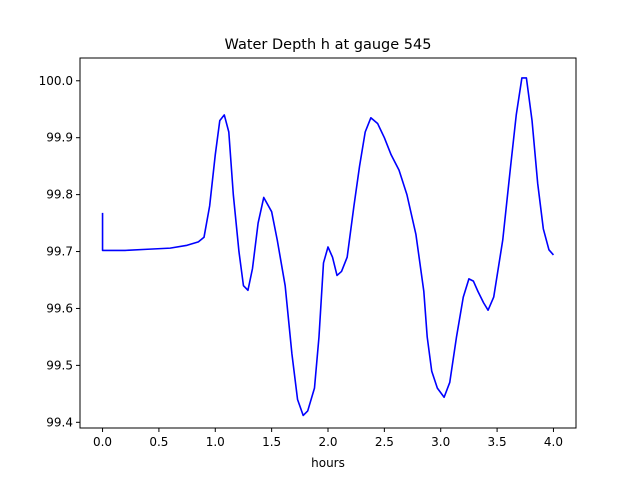 The width and height of the screenshot is (640, 485). I want to click on x-tick-label: 1.0, so click(215, 442).